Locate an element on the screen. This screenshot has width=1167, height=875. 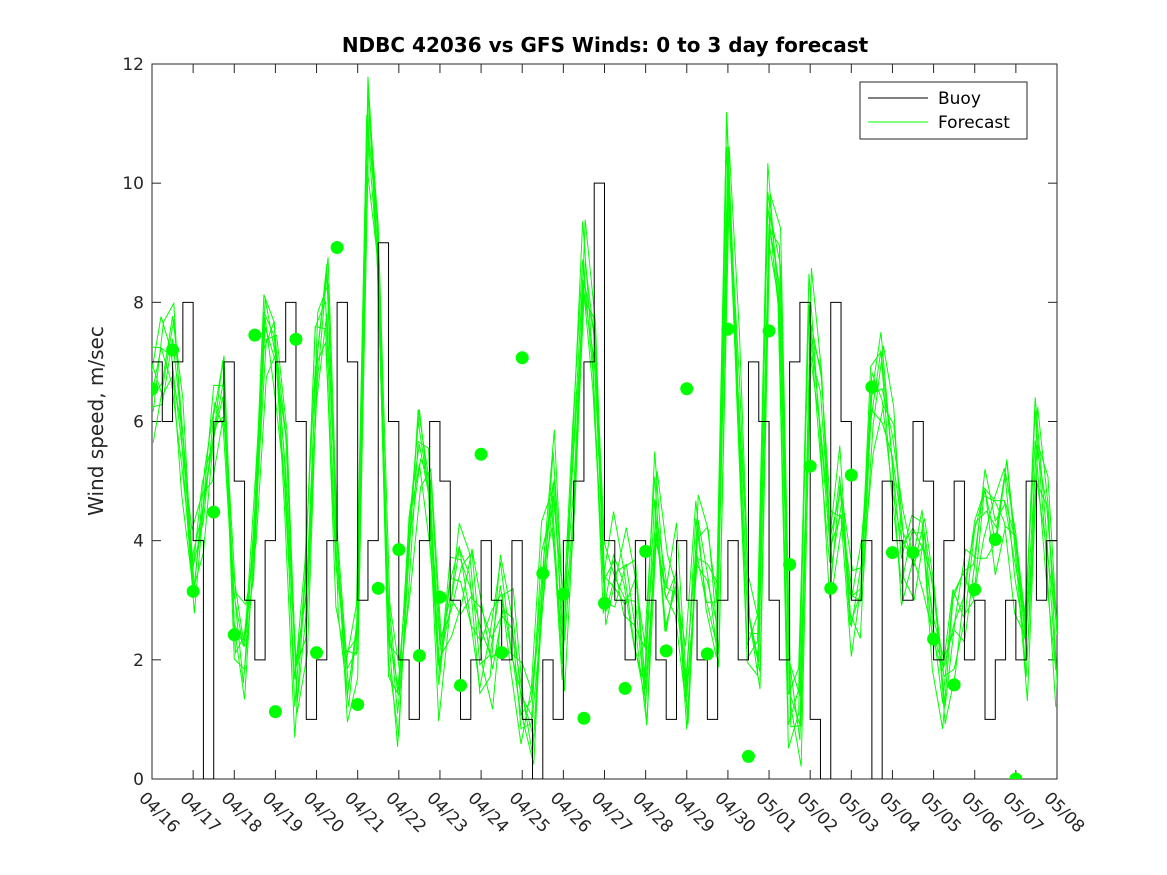
x-tick-label: 05/04 is located at coordinates (899, 812).